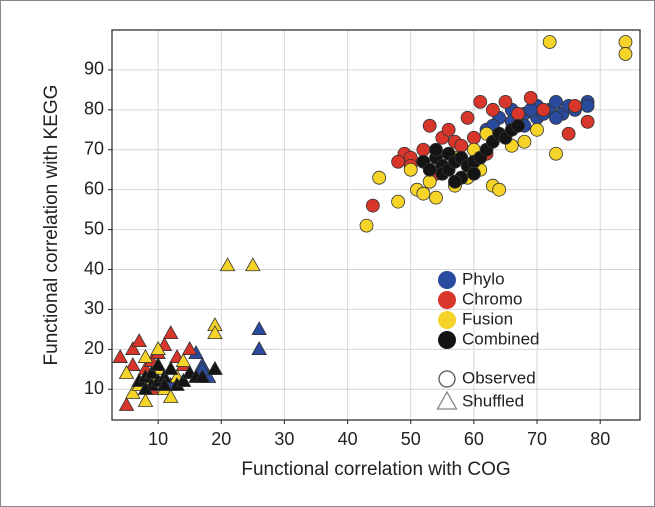  Describe the element at coordinates (474, 439) in the screenshot. I see `x-tick-label: 60` at that location.